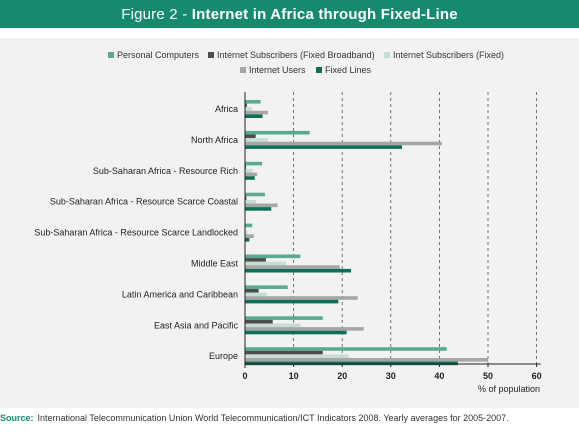  What do you see at coordinates (348, 70) in the screenshot?
I see `legend-label: Fixed Lines` at bounding box center [348, 70].